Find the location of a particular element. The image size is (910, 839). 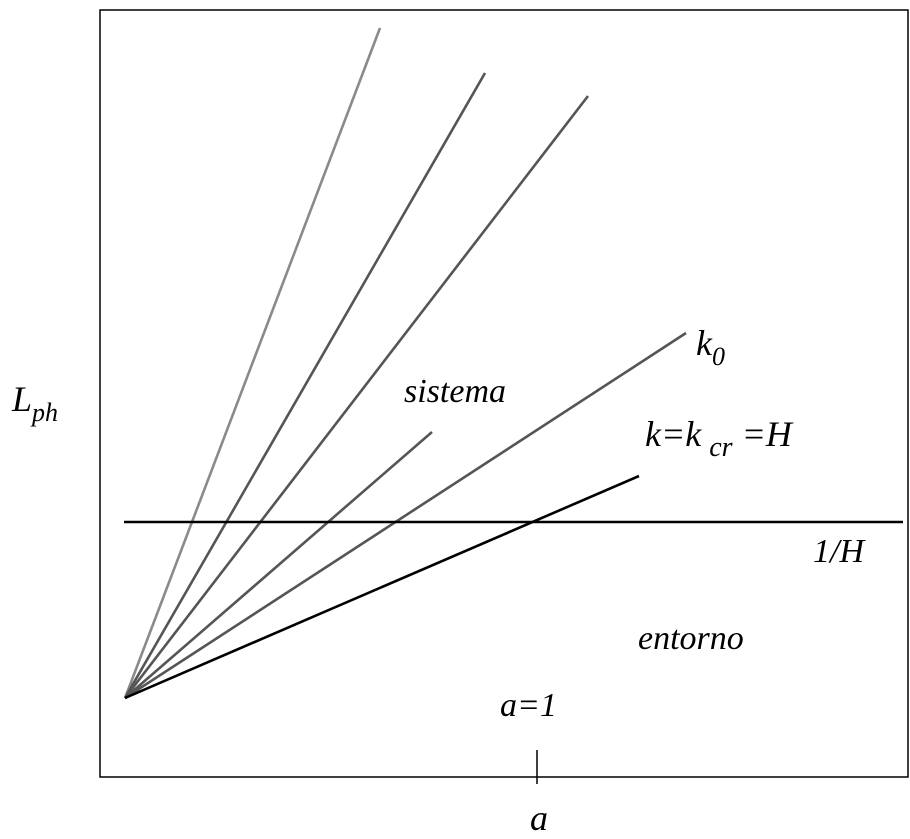

kcr-label-a: k=k is located at coordinates (673, 434).